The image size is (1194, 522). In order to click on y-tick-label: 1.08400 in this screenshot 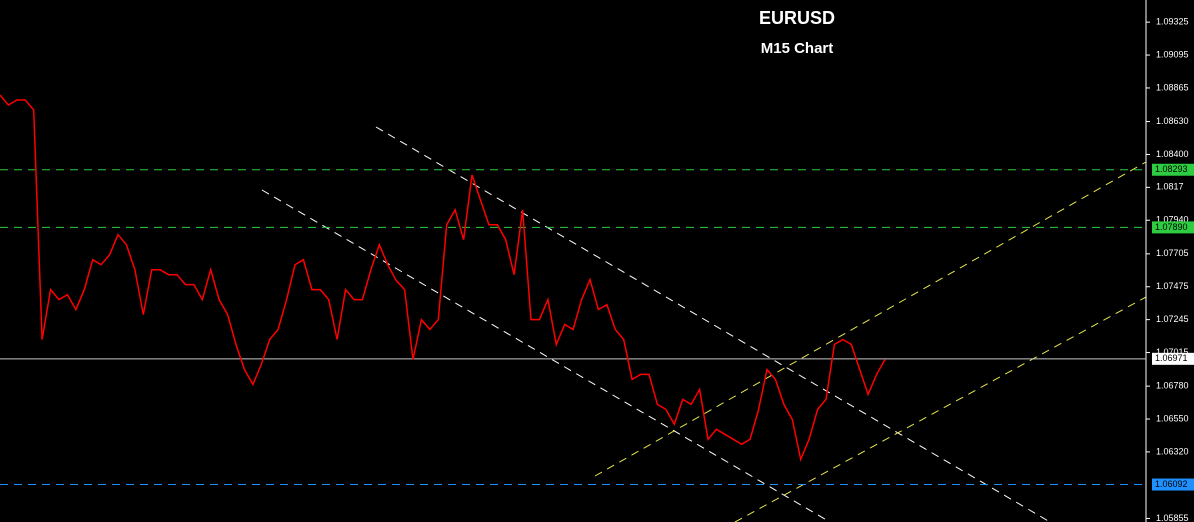, I will do `click(1172, 154)`.